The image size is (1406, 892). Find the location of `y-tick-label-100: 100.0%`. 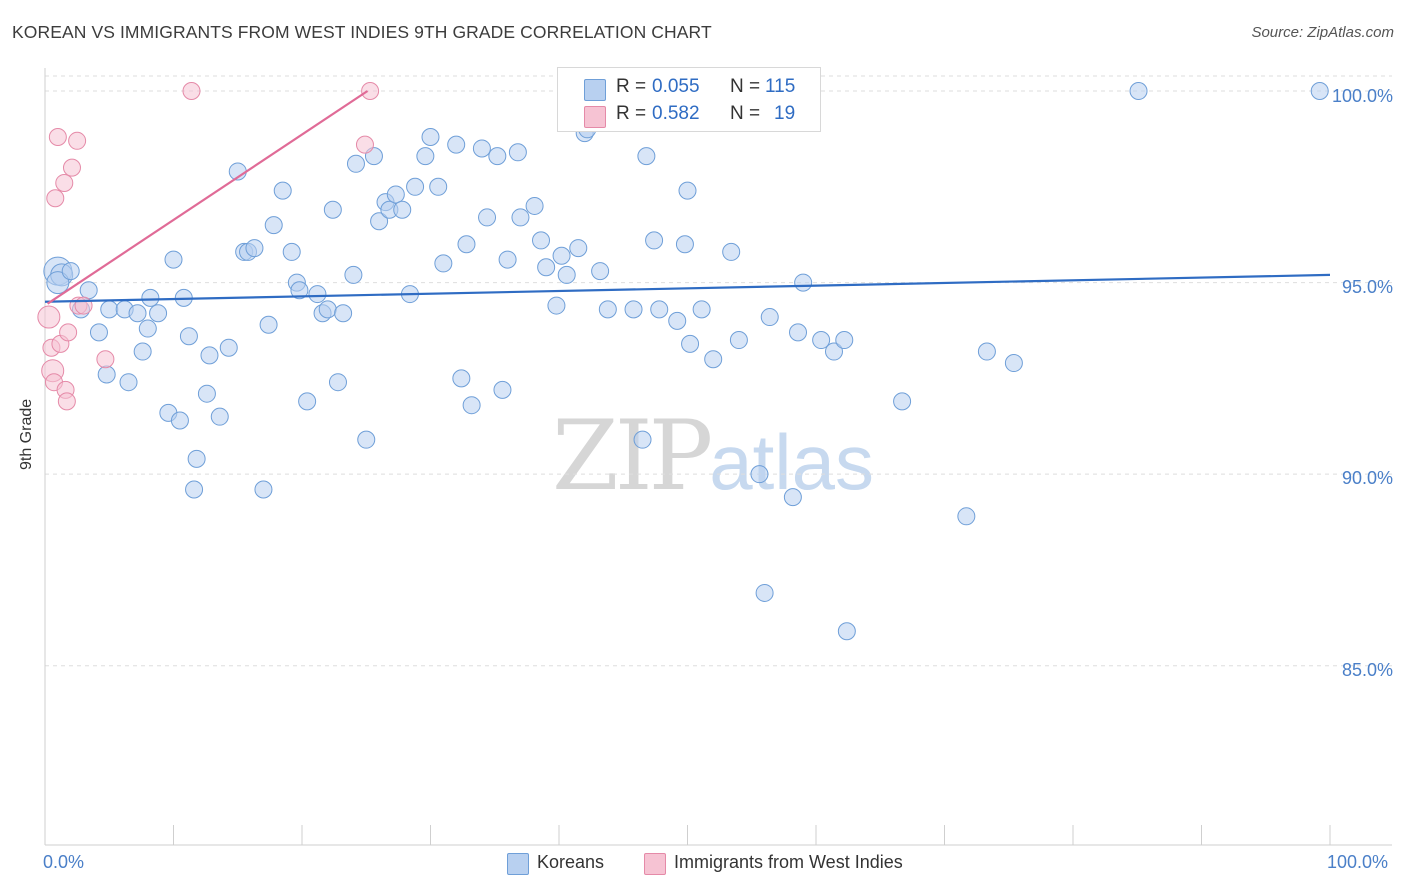

y-tick-label-100: 100.0% is located at coordinates (1362, 96).